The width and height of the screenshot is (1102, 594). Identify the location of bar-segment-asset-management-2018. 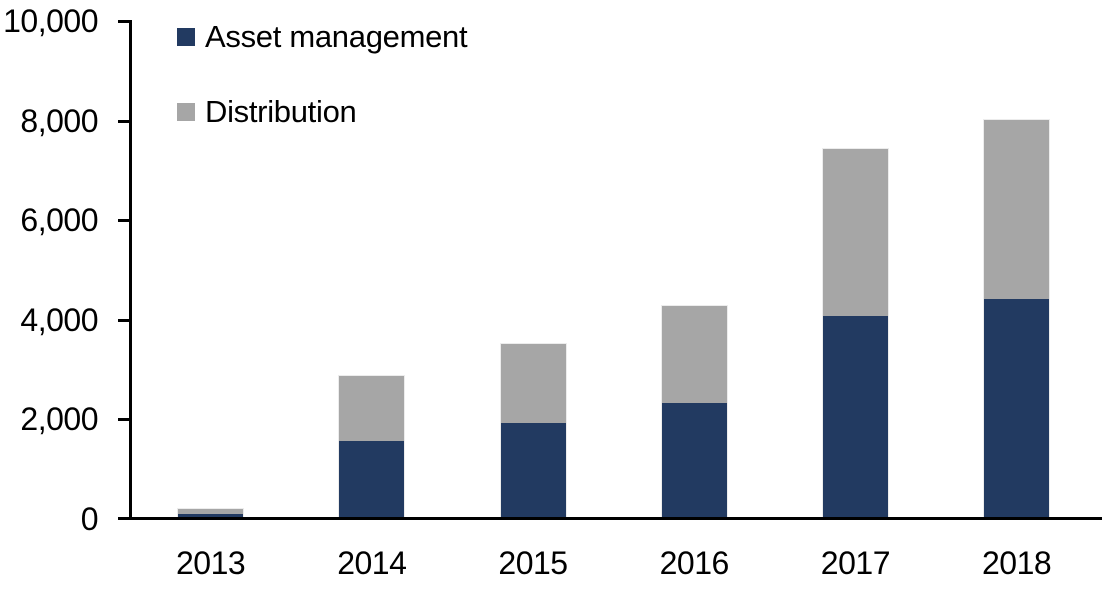
(1017, 408).